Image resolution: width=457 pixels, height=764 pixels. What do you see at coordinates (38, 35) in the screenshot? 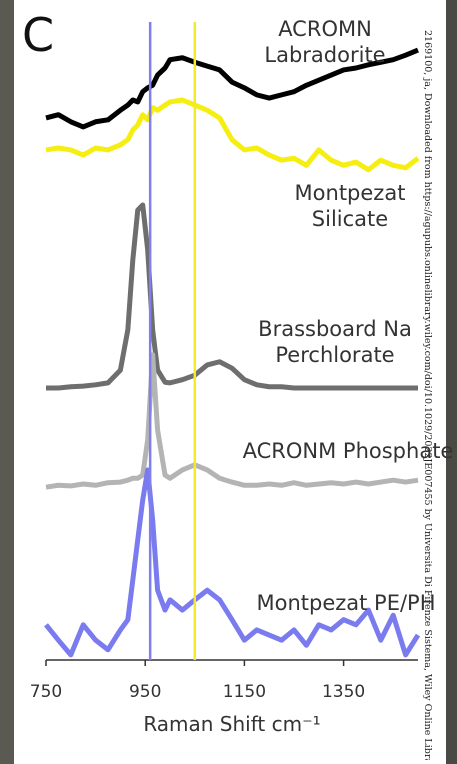
I see `panel-label: C` at bounding box center [38, 35].